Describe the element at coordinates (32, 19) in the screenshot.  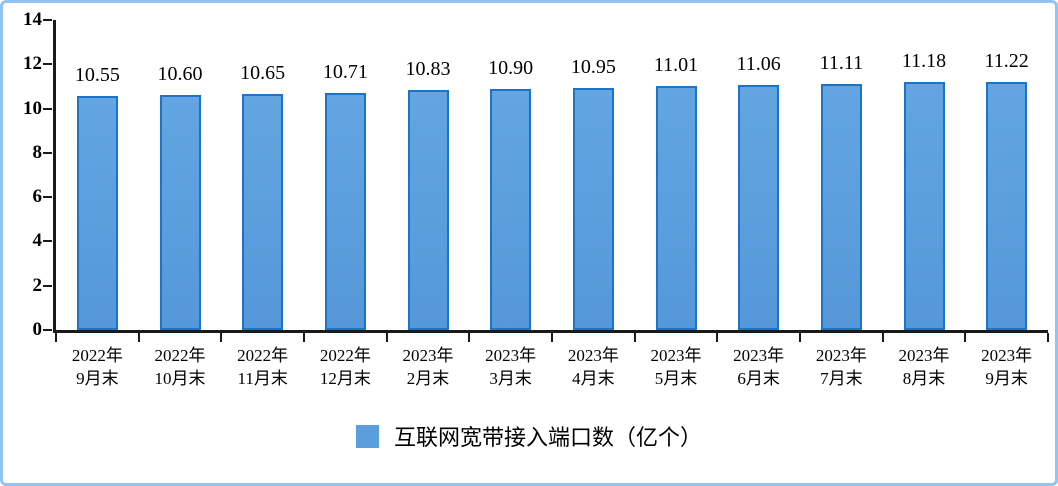
I see `y-axis-tick-label: 14` at that location.